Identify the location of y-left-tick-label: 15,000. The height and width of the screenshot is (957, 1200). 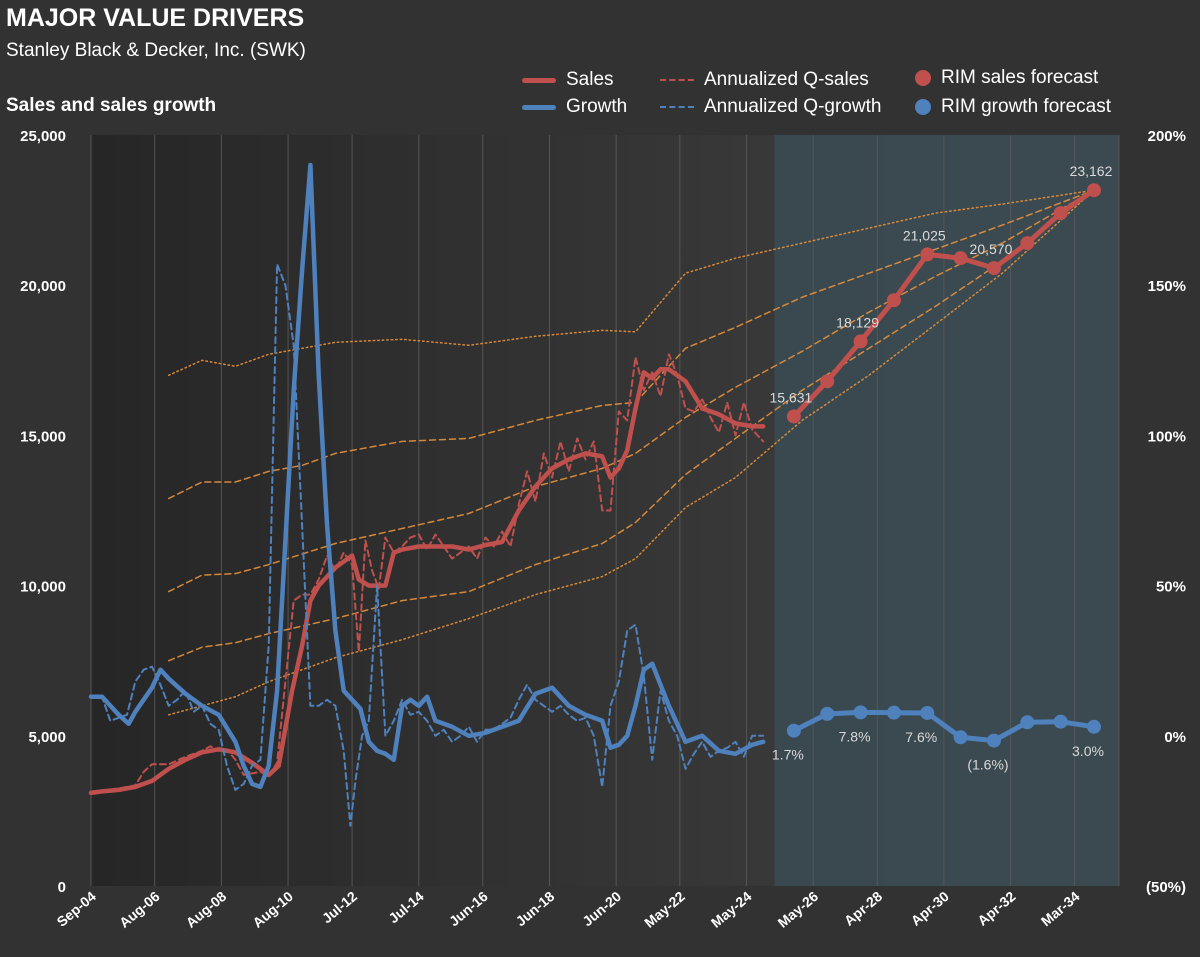
(43, 436).